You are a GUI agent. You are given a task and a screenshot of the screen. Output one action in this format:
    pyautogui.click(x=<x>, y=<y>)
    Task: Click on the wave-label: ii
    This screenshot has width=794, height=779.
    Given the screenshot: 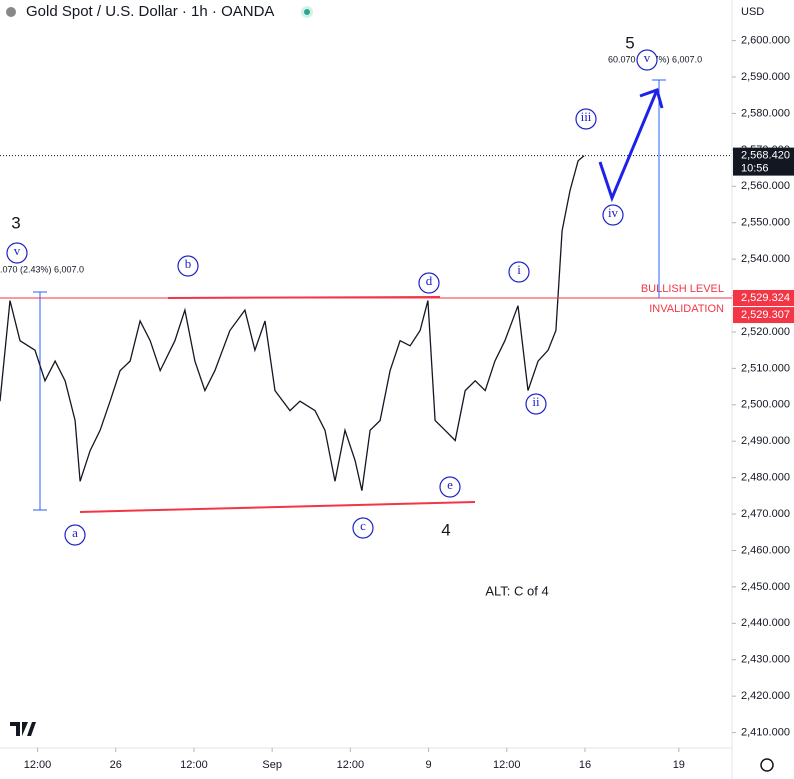 What is the action you would take?
    pyautogui.click(x=536, y=401)
    